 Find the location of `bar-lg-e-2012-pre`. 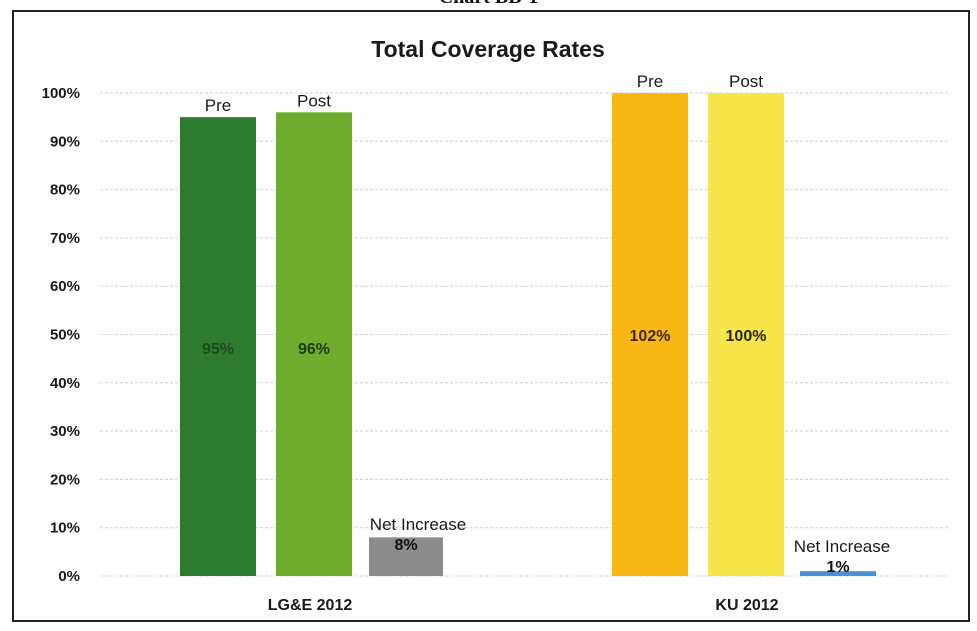

bar-lg-e-2012-pre is located at coordinates (218, 347).